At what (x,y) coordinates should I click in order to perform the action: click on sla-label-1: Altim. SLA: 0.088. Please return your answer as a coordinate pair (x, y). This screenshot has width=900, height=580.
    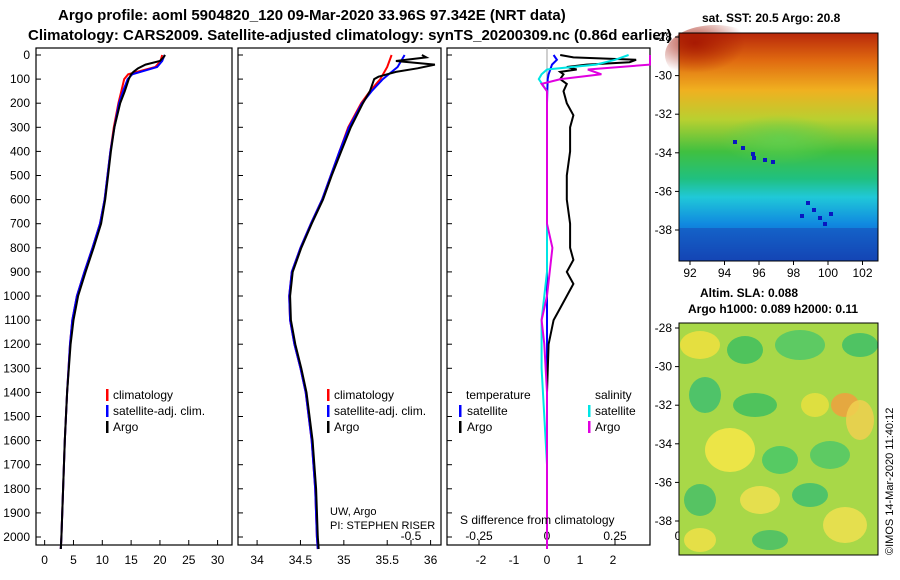
    Looking at the image, I should click on (749, 293).